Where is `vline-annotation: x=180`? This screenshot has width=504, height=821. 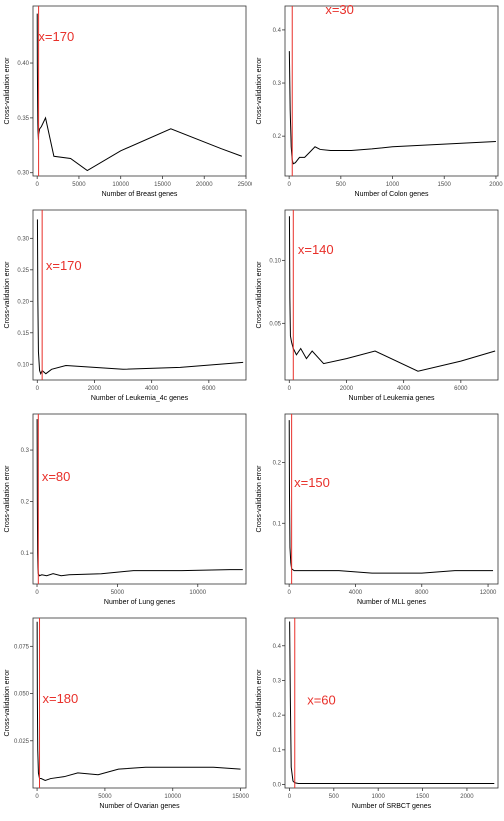 vline-annotation: x=180 is located at coordinates (60, 698).